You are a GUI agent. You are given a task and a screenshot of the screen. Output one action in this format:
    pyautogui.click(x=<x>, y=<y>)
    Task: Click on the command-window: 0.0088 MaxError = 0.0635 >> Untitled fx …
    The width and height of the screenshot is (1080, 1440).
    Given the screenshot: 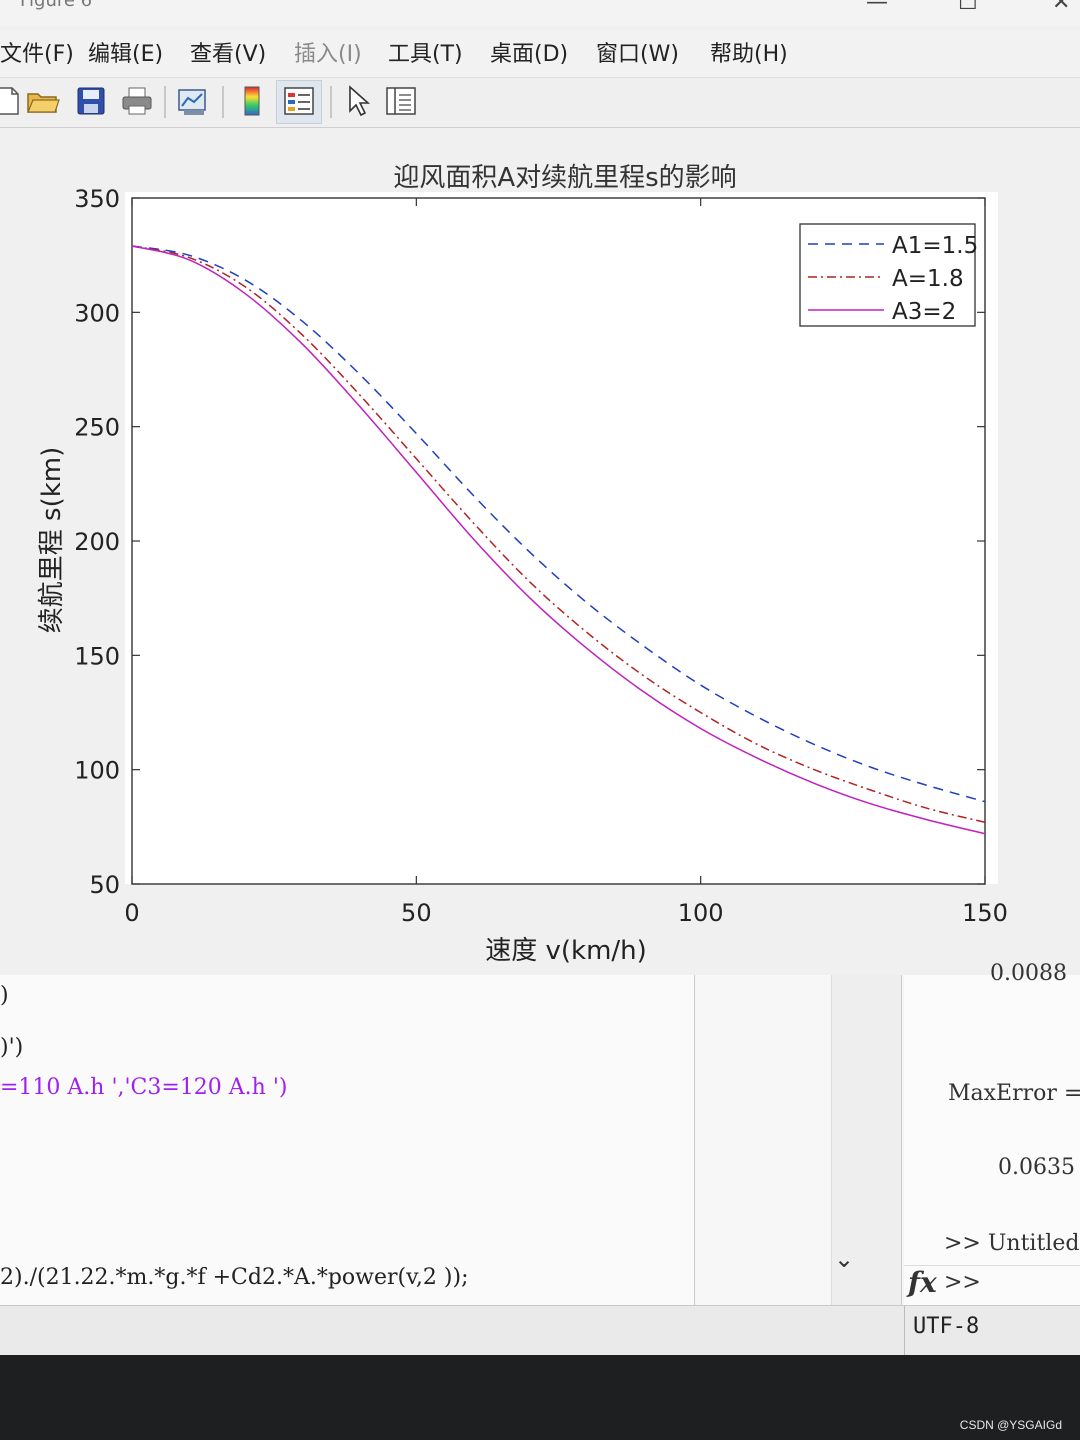 What is the action you would take?
    pyautogui.click(x=992, y=1133)
    